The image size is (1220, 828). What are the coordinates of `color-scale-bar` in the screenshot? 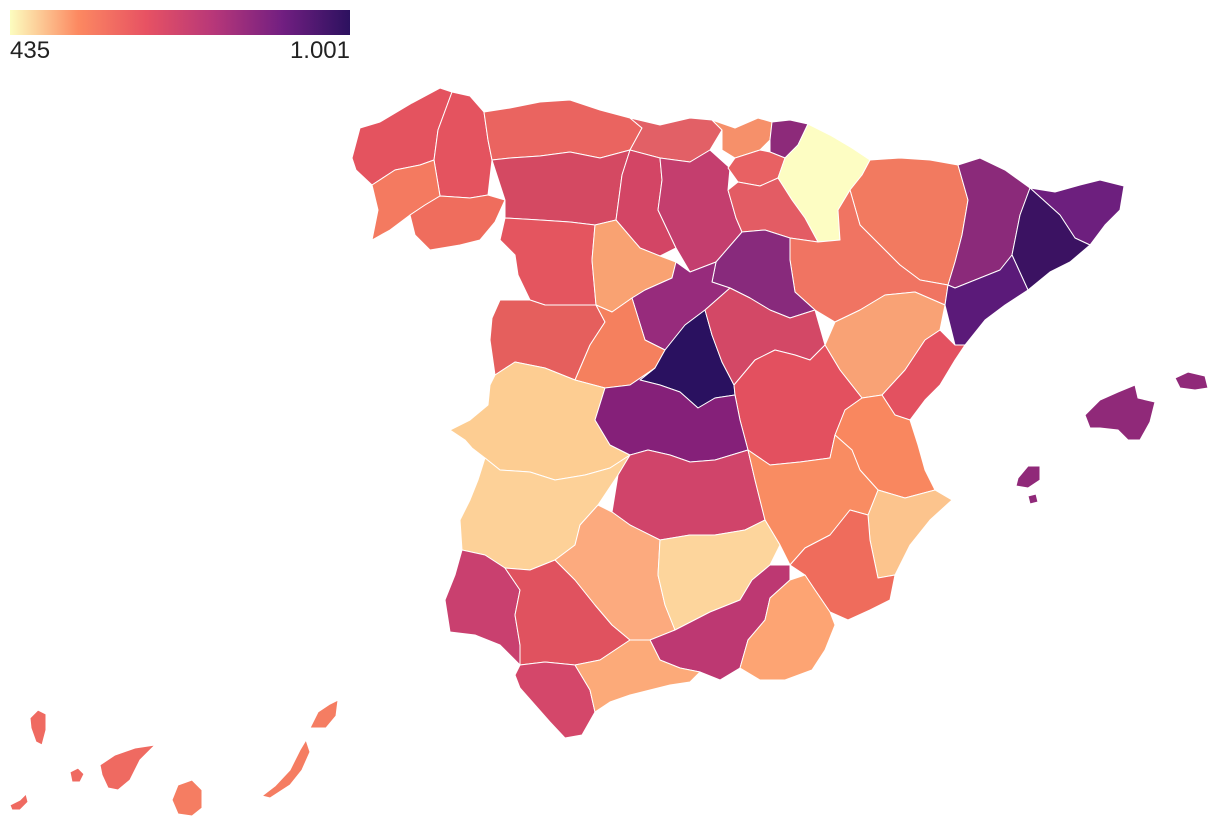 It's located at (180, 22).